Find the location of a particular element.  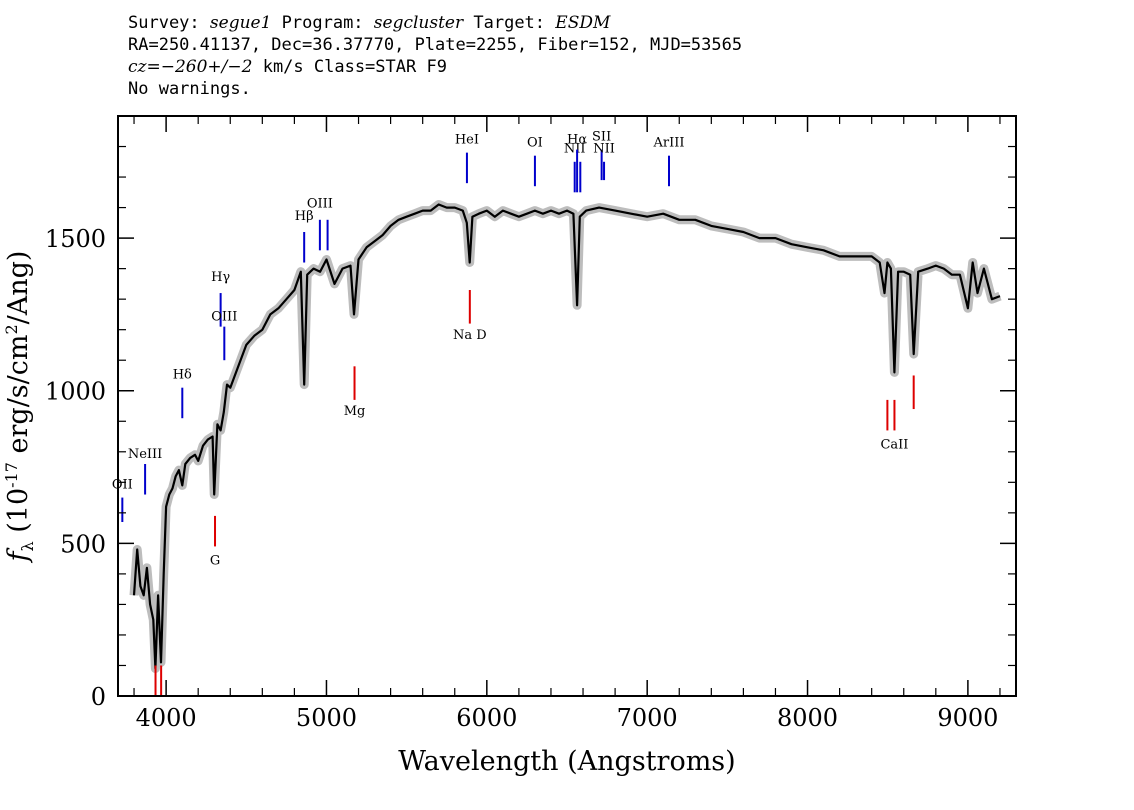

emission-line-label: Hδ is located at coordinates (182, 375).